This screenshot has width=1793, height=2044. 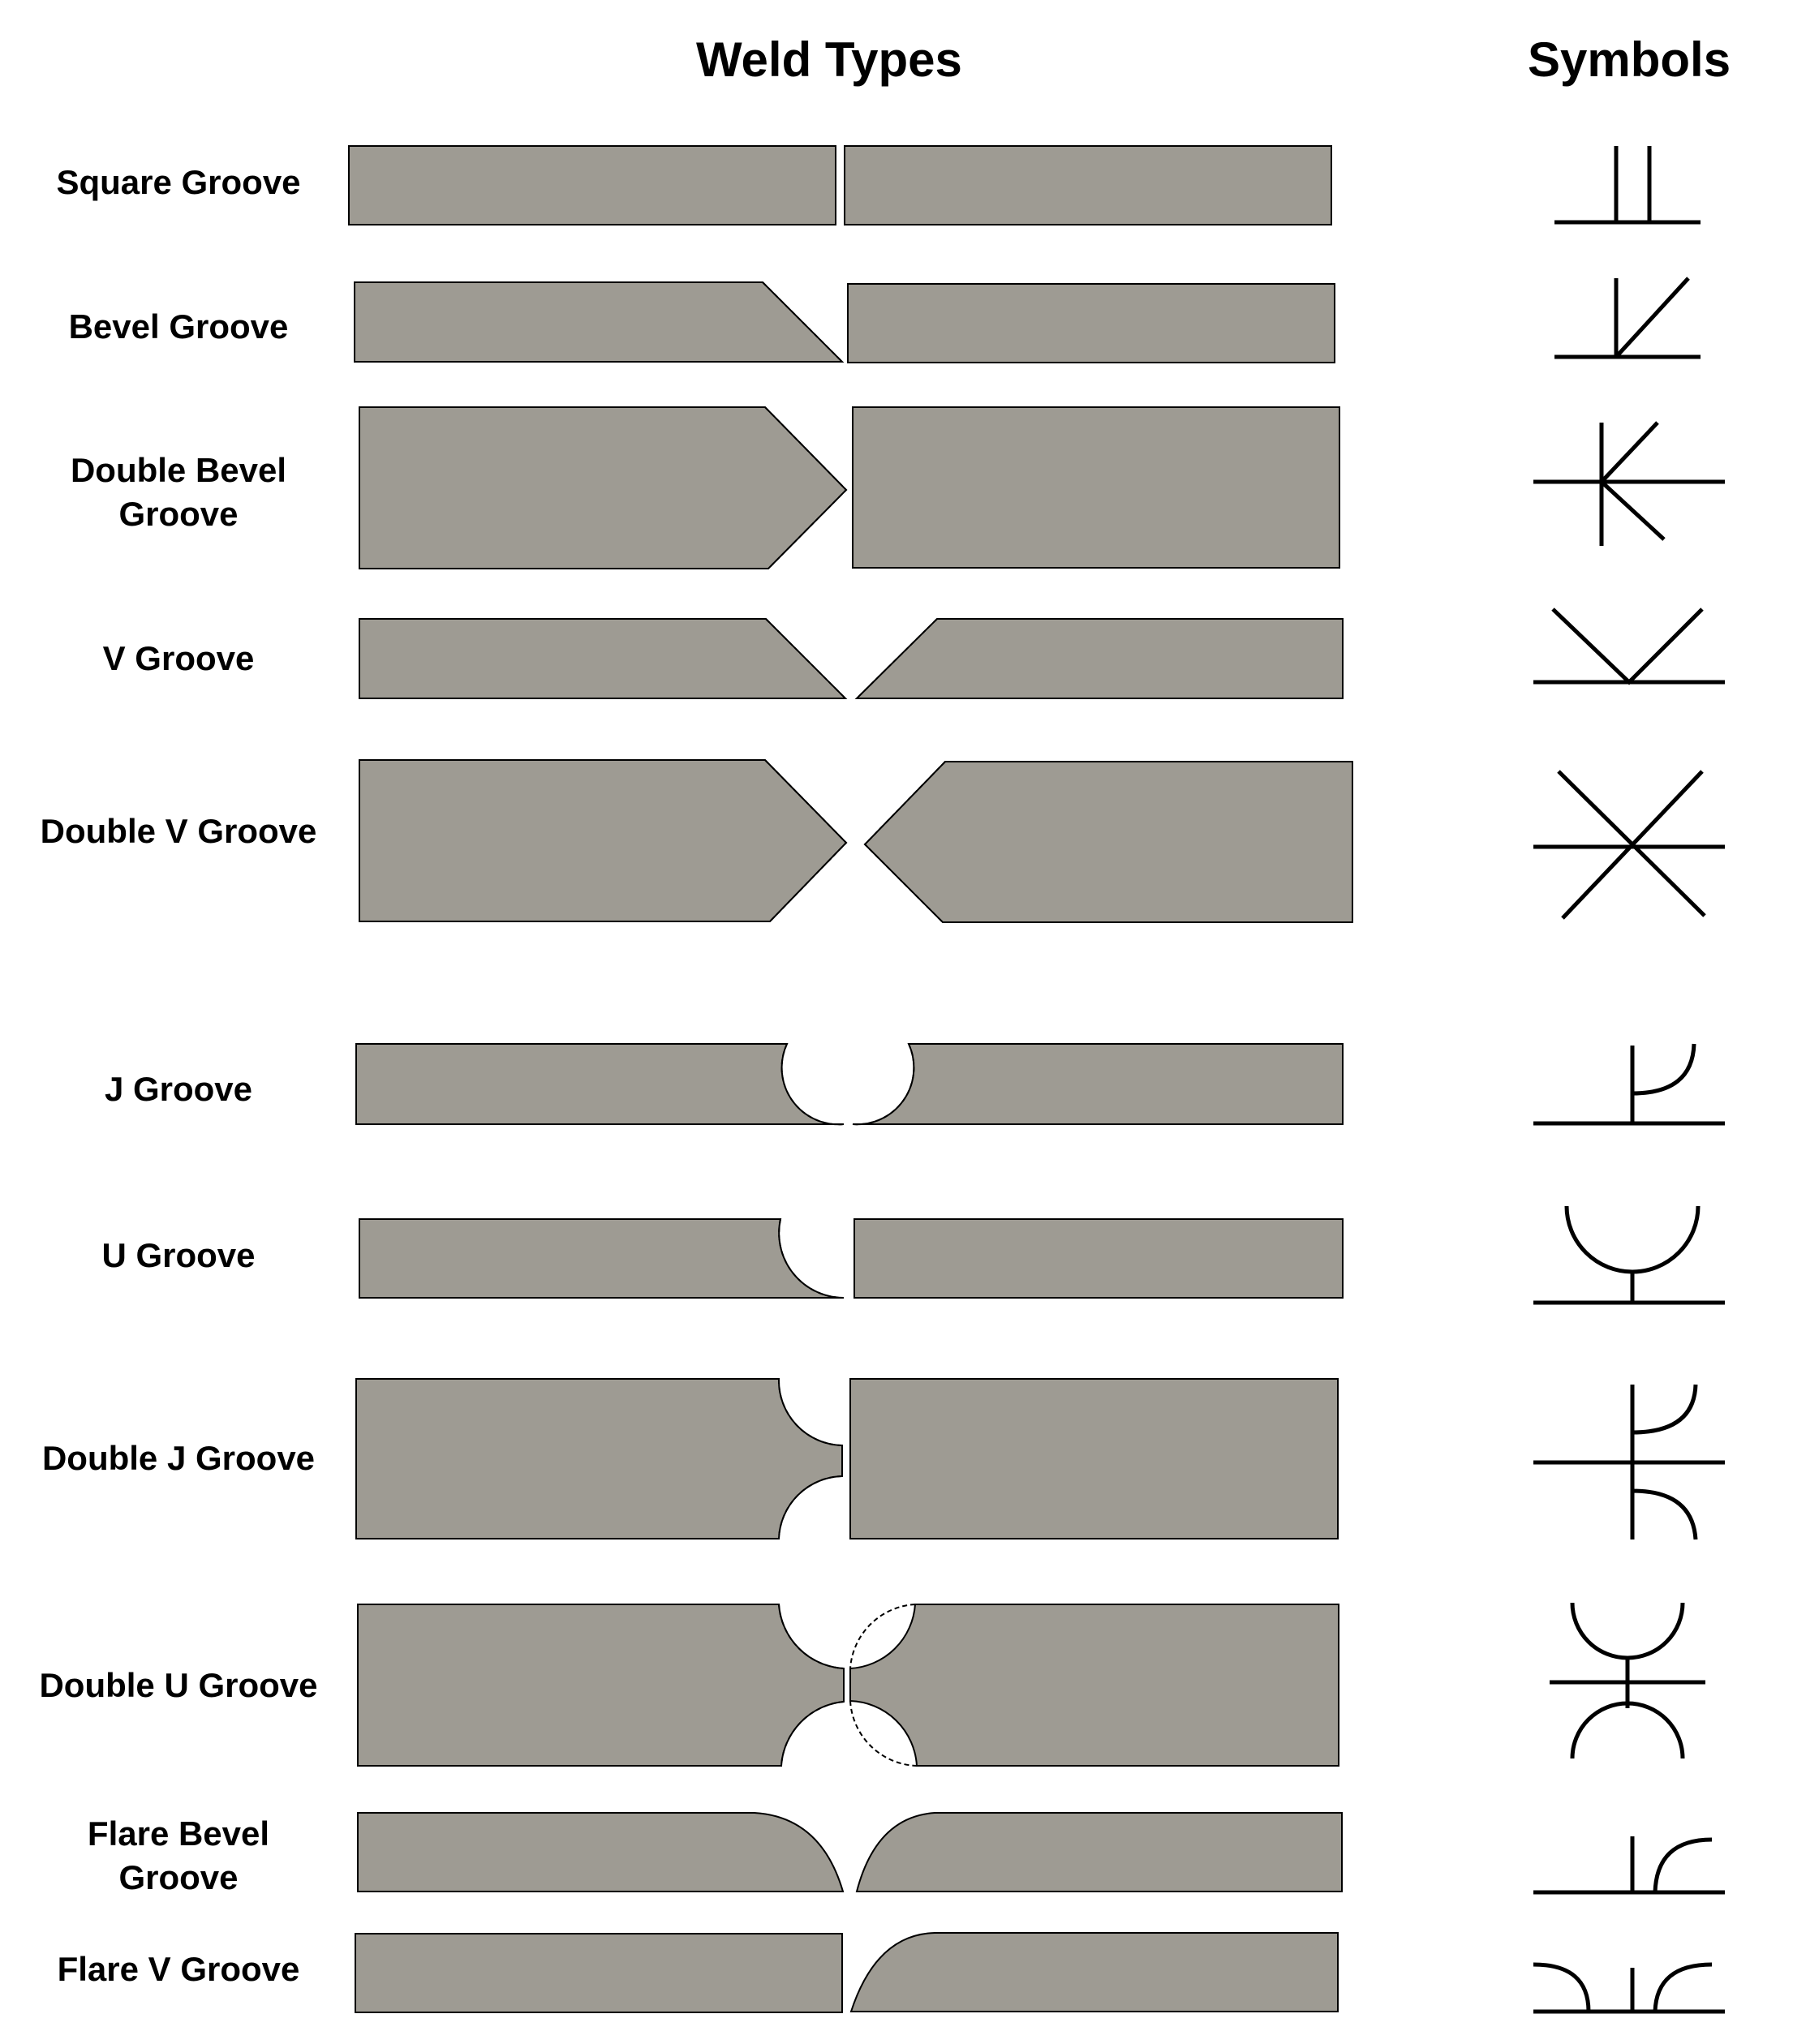 I want to click on symbol-double-u-groove, so click(x=1627, y=1680).